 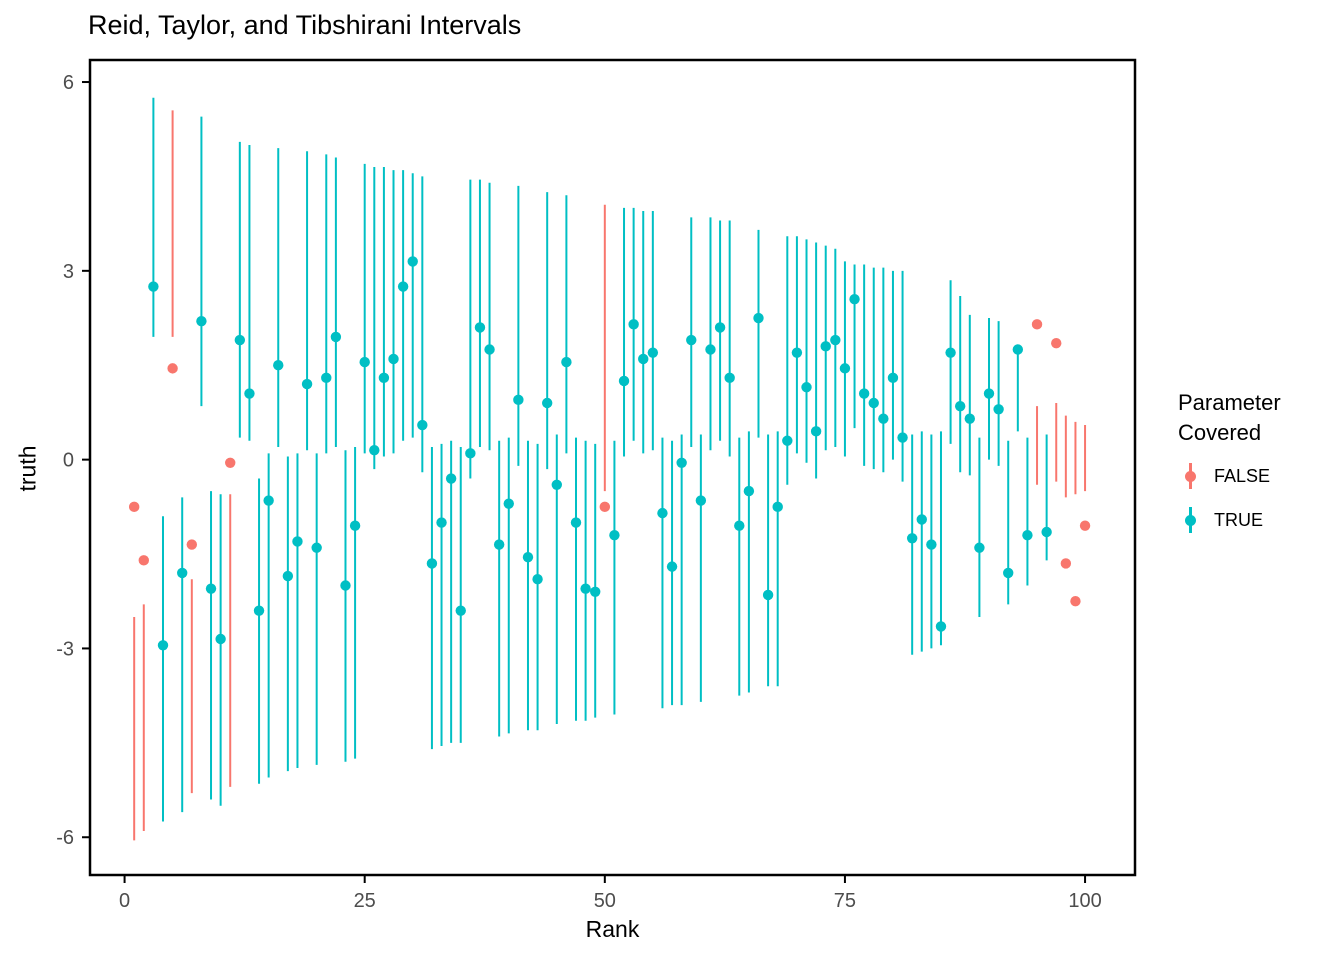 What do you see at coordinates (365, 901) in the screenshot?
I see `x-tick-label: 25` at bounding box center [365, 901].